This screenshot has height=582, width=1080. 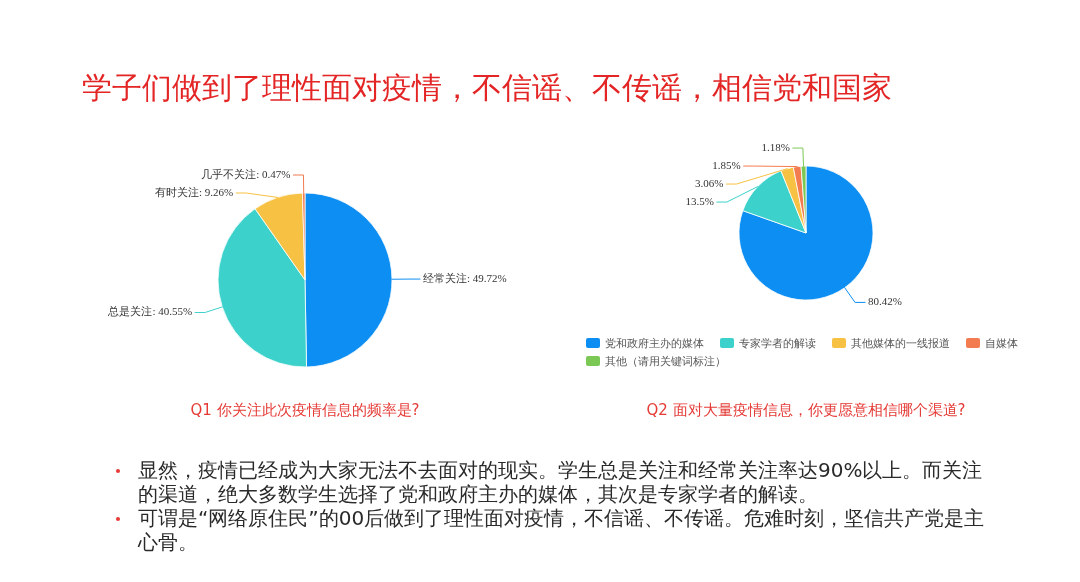 What do you see at coordinates (1001, 343) in the screenshot?
I see `legend-label: 自媒体` at bounding box center [1001, 343].